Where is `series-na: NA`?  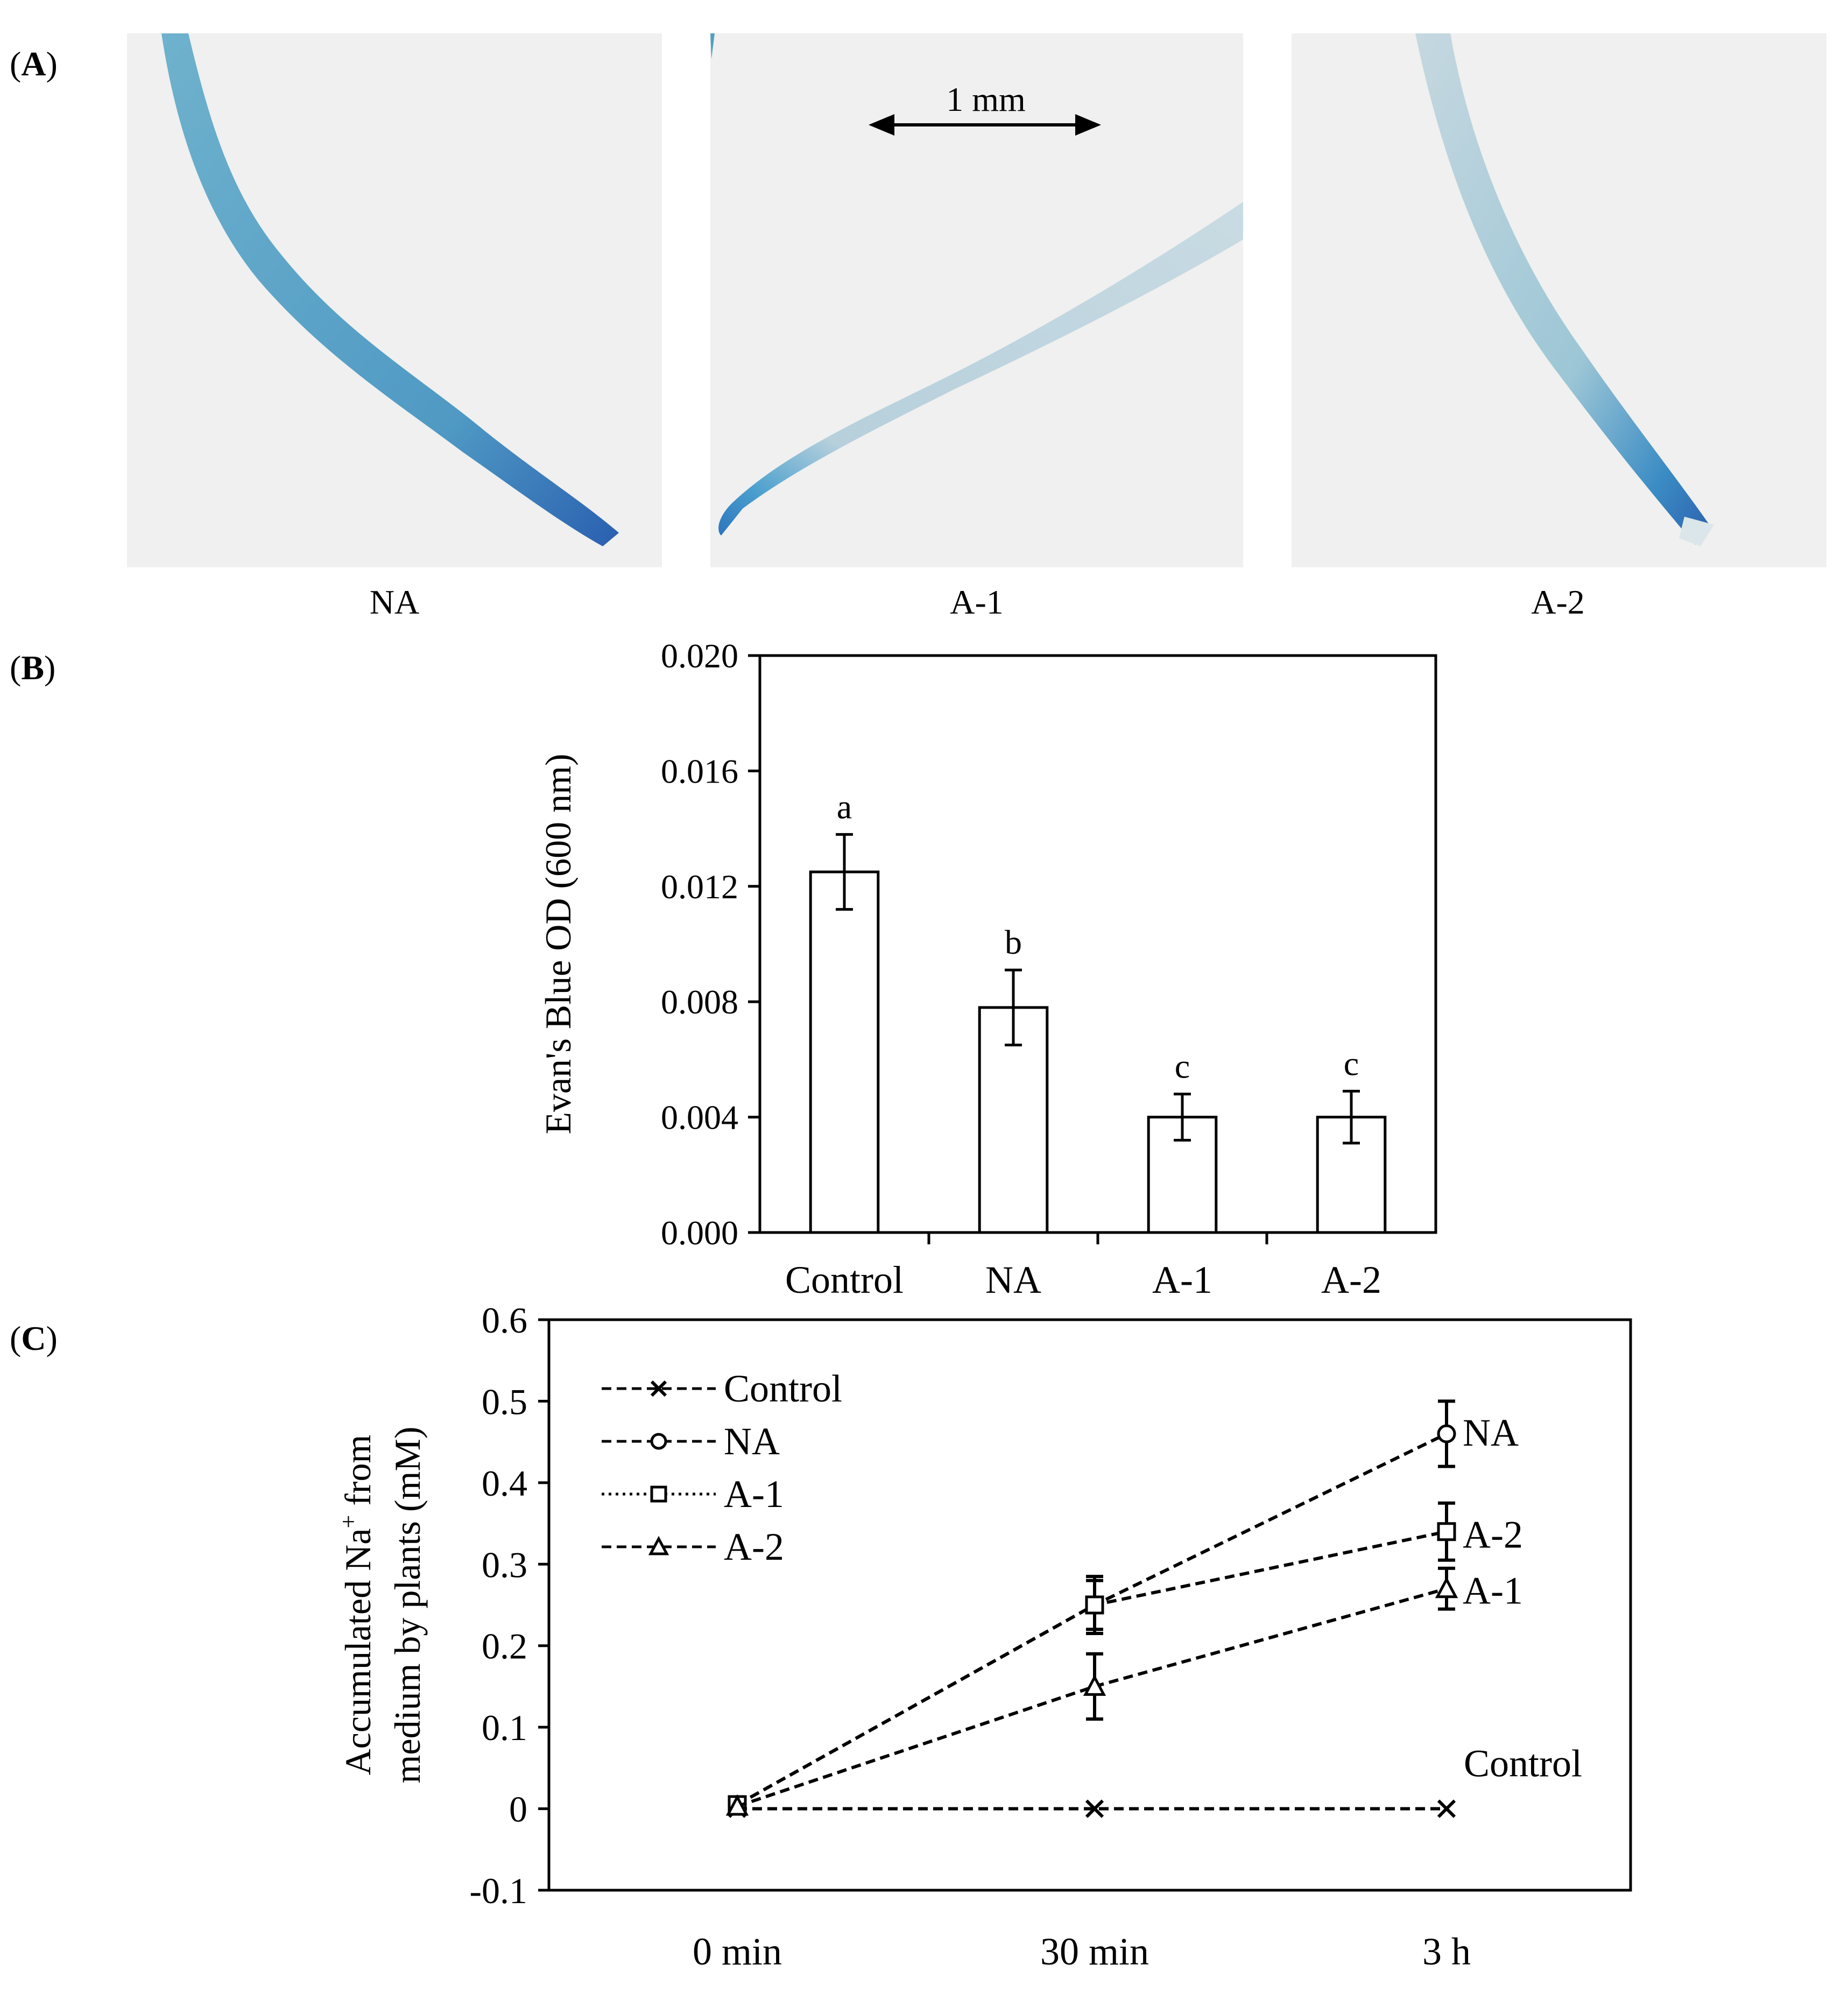 series-na: NA is located at coordinates (1123, 1606).